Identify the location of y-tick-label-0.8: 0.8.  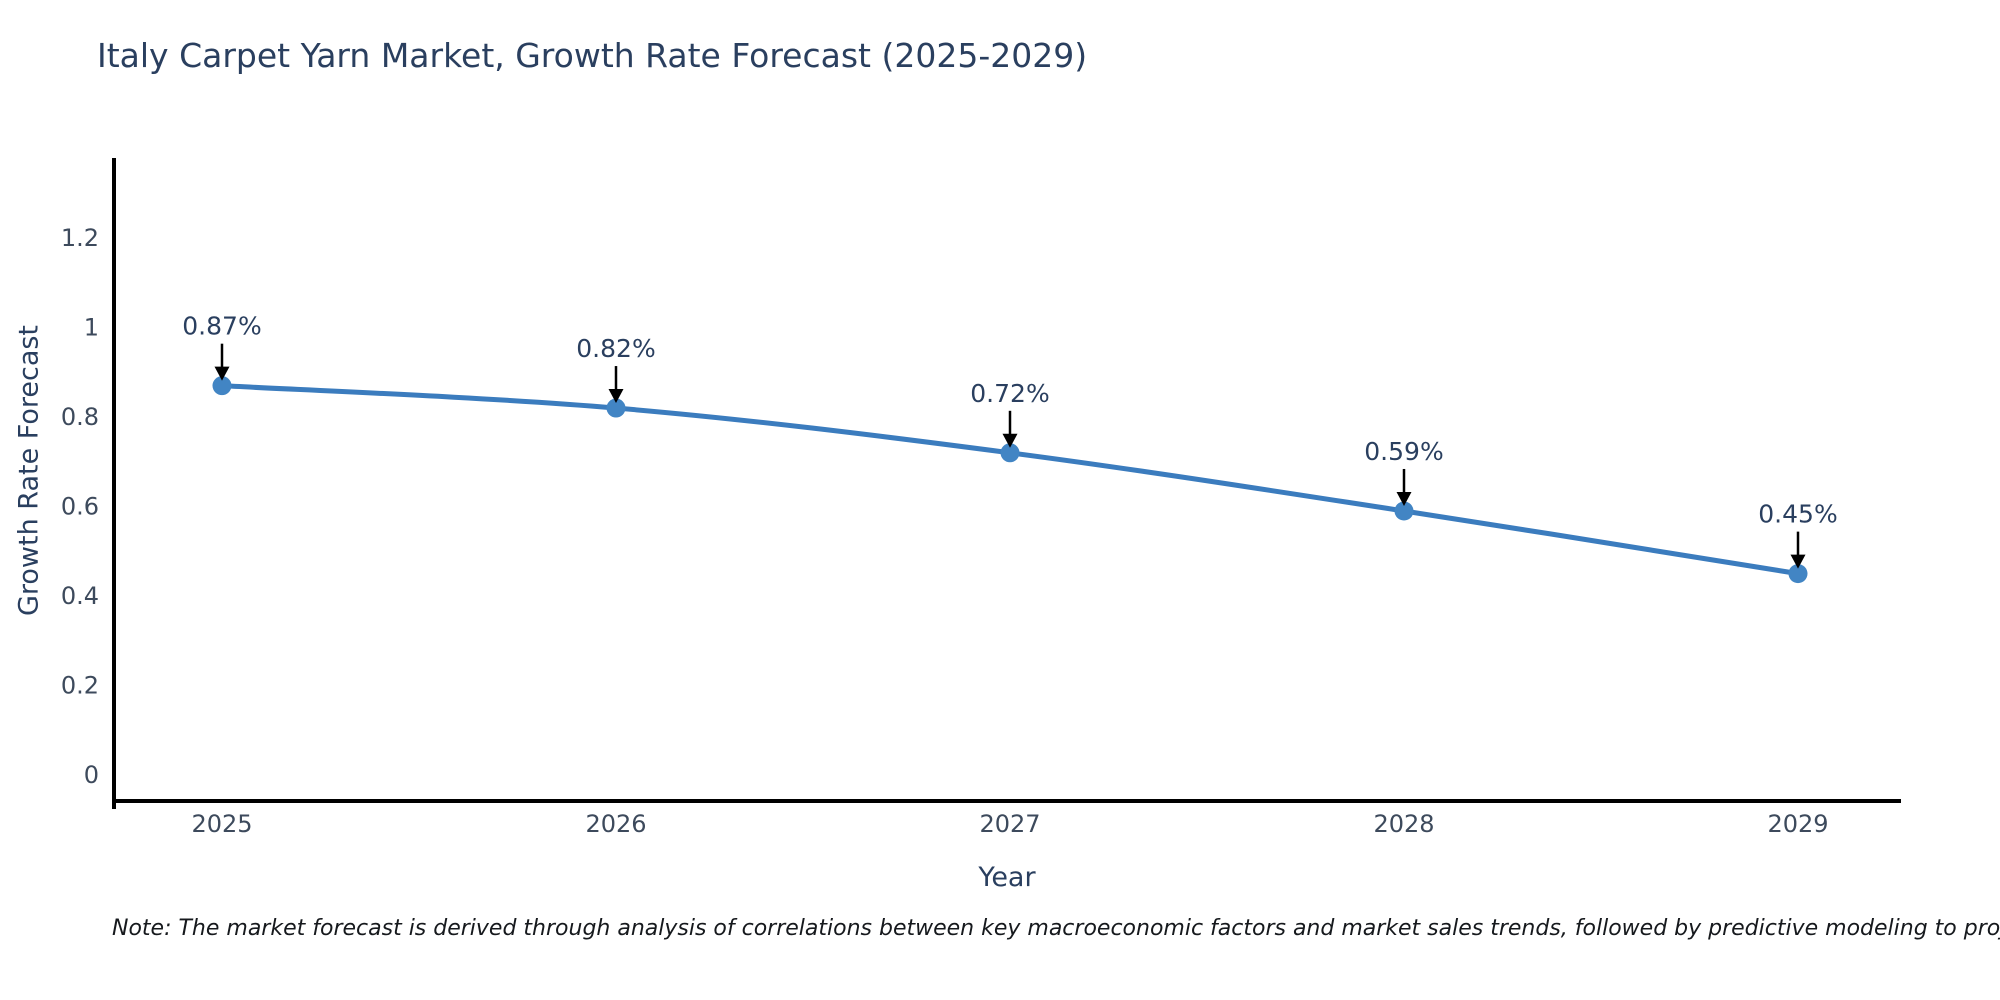
(80, 417).